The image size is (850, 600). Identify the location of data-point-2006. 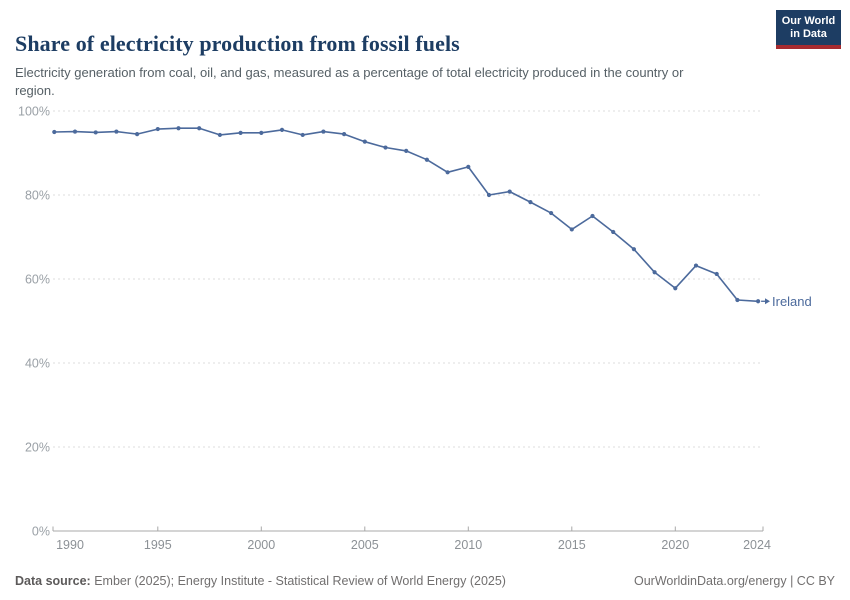
(385, 147).